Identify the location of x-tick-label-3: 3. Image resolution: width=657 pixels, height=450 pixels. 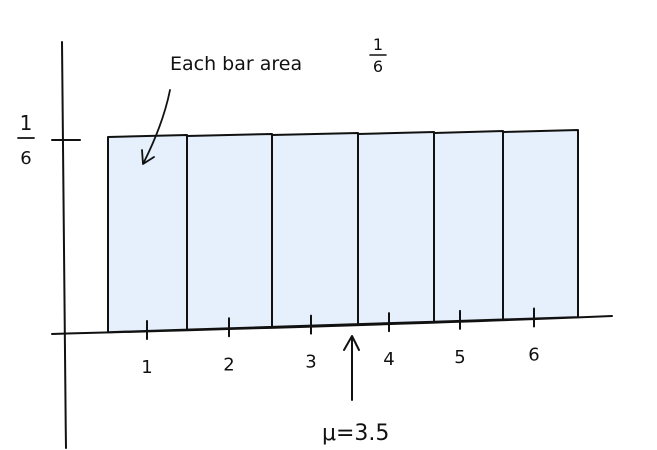
(310, 362).